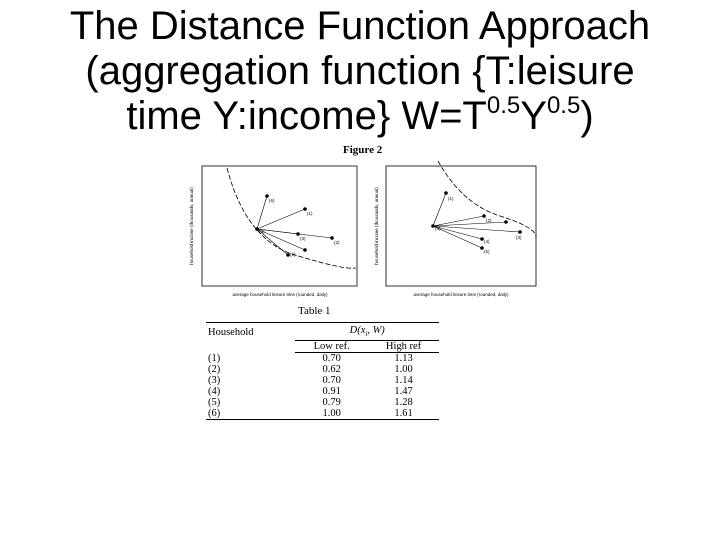  Describe the element at coordinates (533, 116) in the screenshot. I see `title-line-3-b: Y` at that location.